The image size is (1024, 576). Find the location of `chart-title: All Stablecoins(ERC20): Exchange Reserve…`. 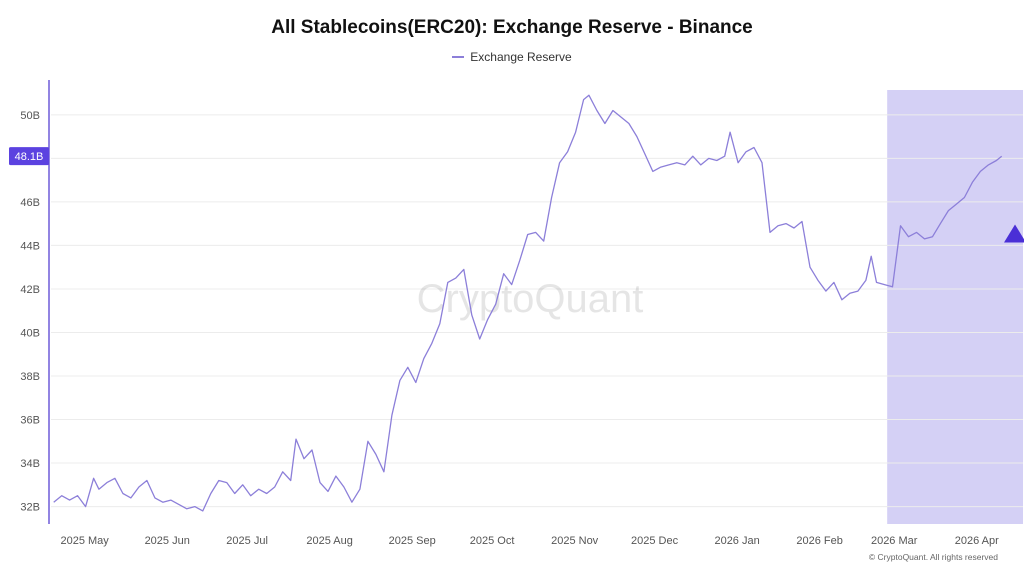

chart-title: All Stablecoins(ERC20): Exchange Reserve… is located at coordinates (512, 27).